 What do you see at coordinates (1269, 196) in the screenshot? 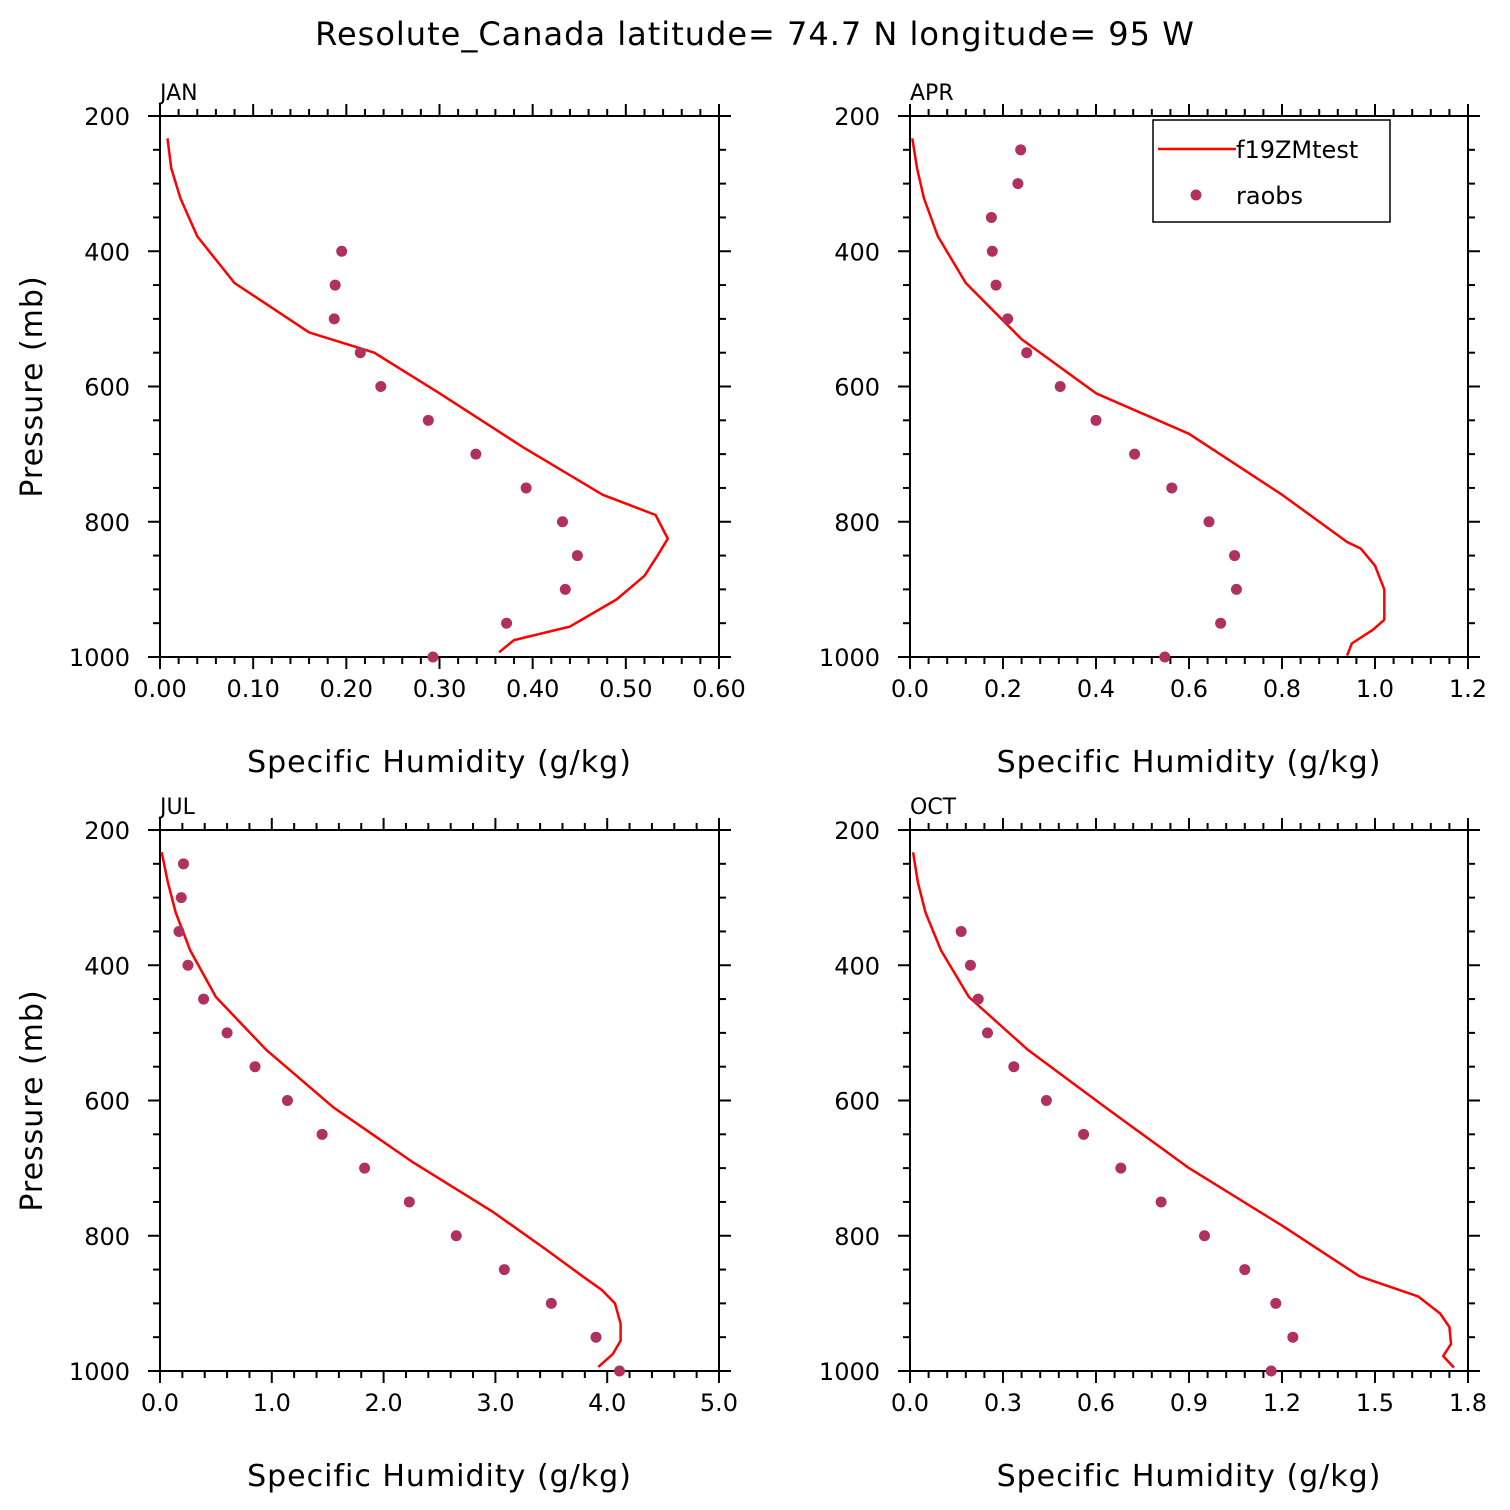
I see `legend-obs-label: raobs` at bounding box center [1269, 196].